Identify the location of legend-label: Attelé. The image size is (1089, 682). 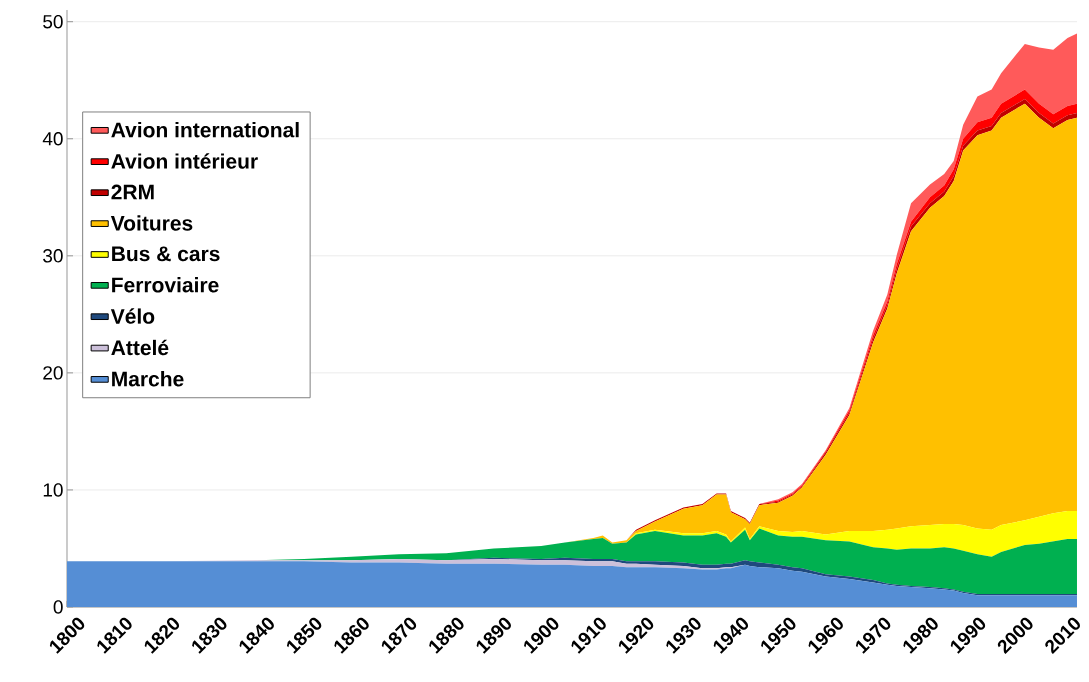
(140, 347).